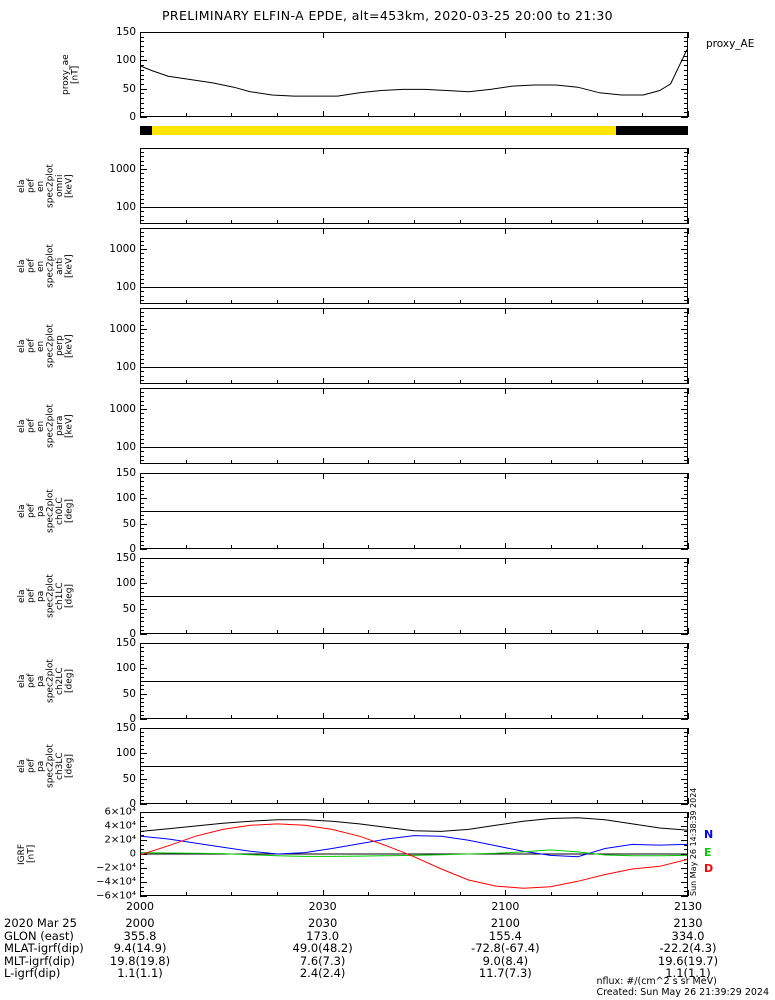  I want to click on x-tick-label: 2130, so click(688, 906).